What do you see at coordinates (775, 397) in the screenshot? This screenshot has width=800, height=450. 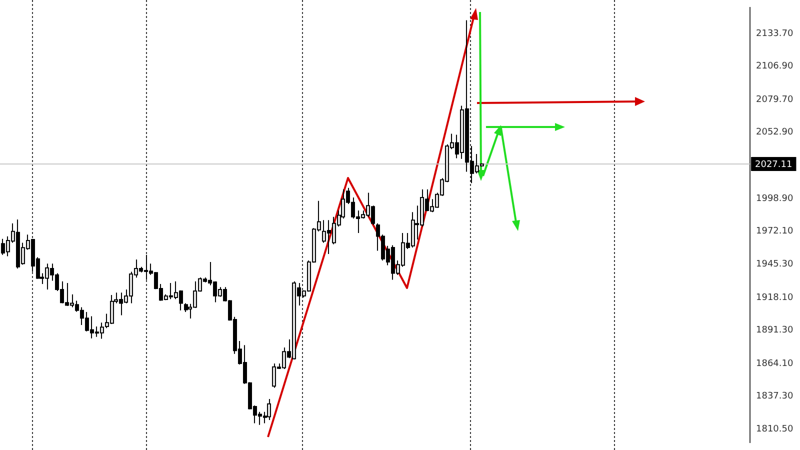 I see `y-tick-label: 1837.30` at bounding box center [775, 397].